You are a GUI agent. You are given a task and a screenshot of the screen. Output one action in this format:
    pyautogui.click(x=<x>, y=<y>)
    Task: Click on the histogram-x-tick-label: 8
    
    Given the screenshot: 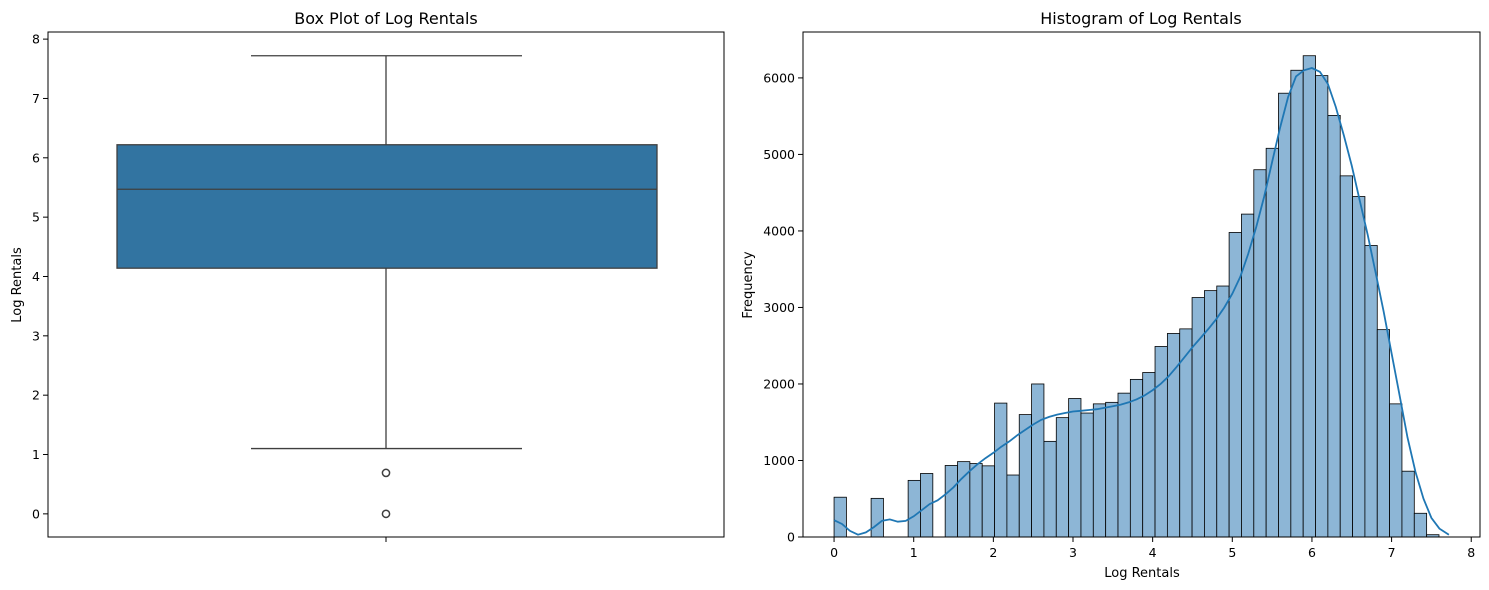 What is the action you would take?
    pyautogui.click(x=1471, y=552)
    